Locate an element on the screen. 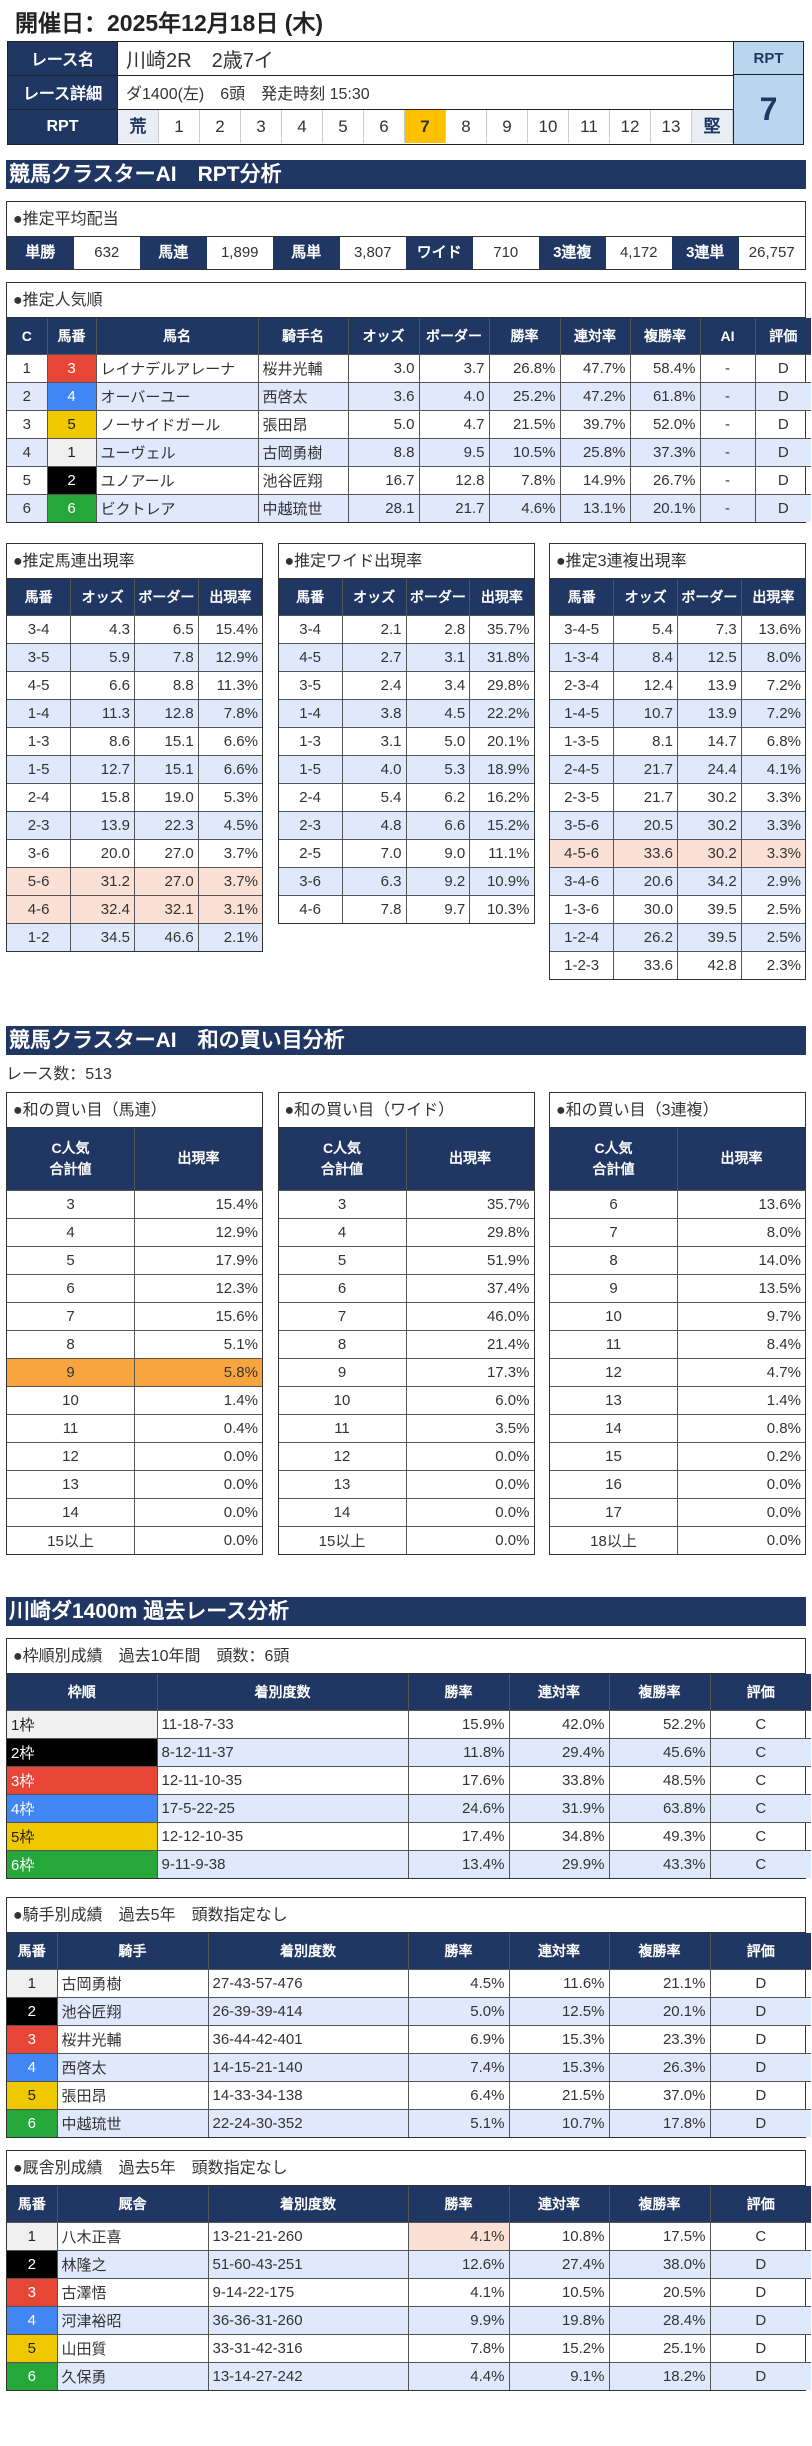  table-row: 17 0.0% is located at coordinates (677, 1511).